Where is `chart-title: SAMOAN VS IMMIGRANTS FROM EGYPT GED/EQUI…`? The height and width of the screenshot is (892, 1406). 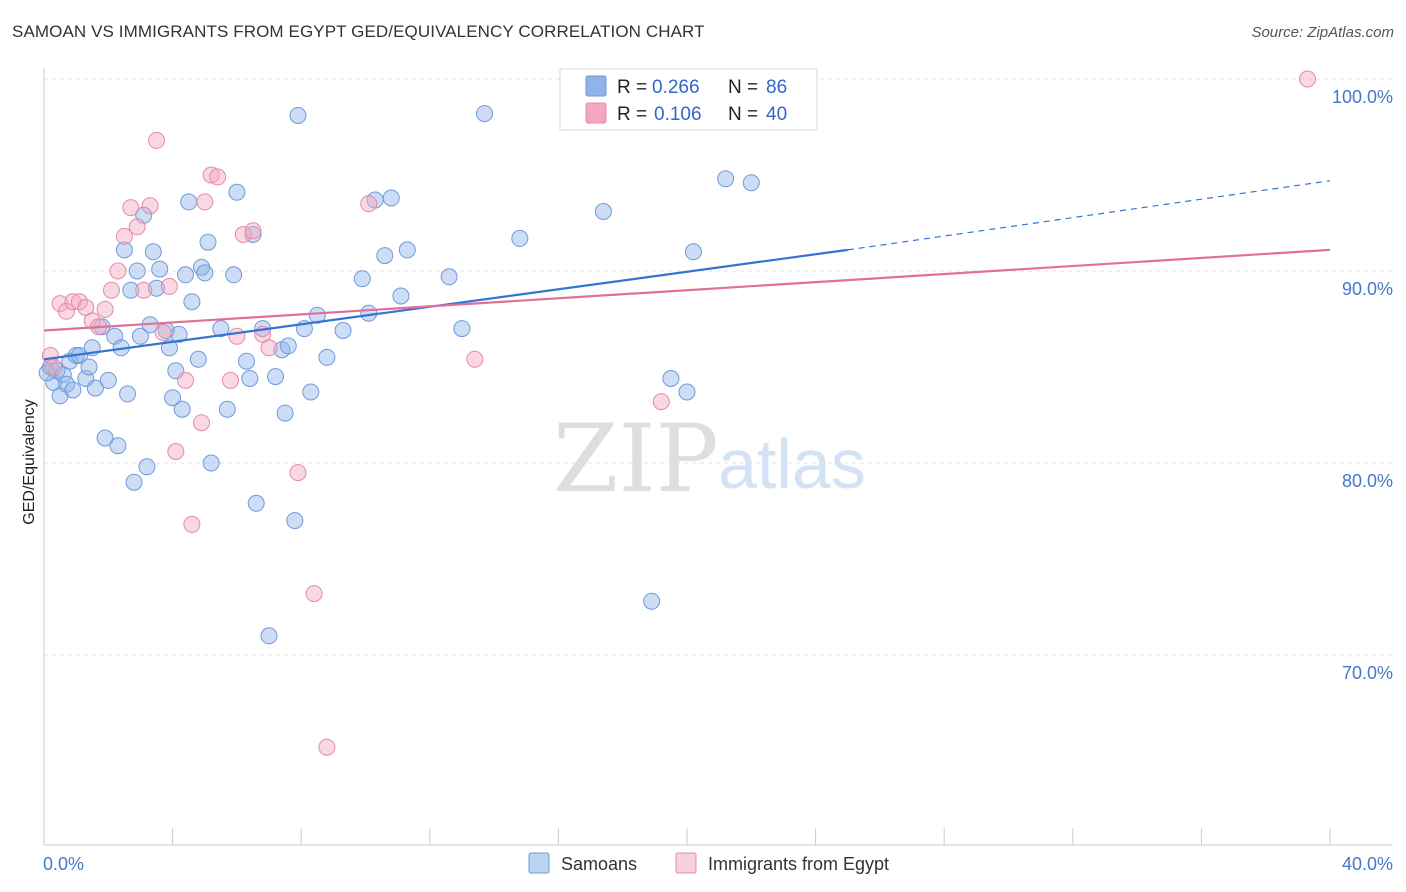
chart-title: SAMOAN VS IMMIGRANTS FROM EGYPT GED/EQUI… is located at coordinates (358, 31).